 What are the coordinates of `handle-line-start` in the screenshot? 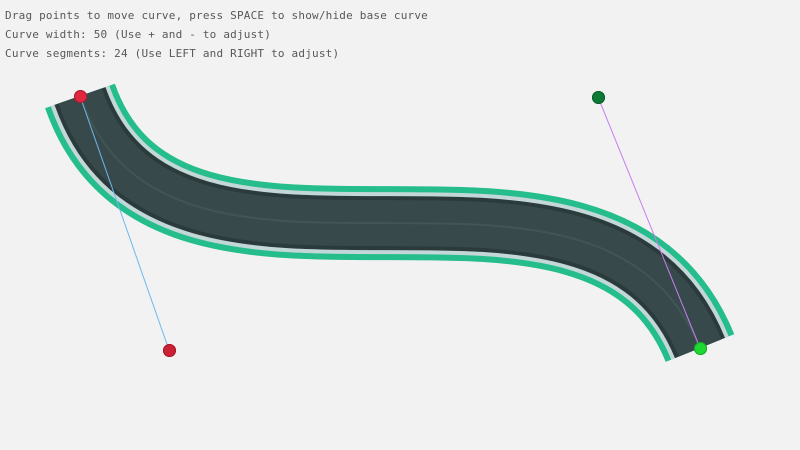 It's located at (124, 223).